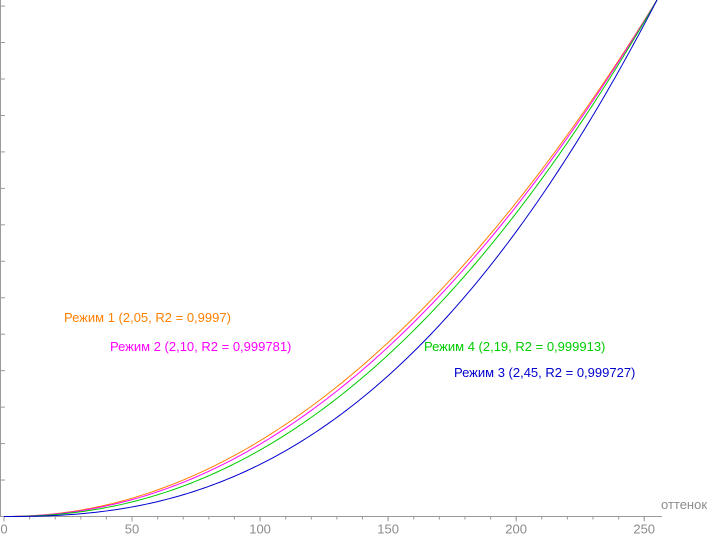 Image resolution: width=712 pixels, height=541 pixels. Describe the element at coordinates (388, 529) in the screenshot. I see `x-tick-label: 150` at that location.